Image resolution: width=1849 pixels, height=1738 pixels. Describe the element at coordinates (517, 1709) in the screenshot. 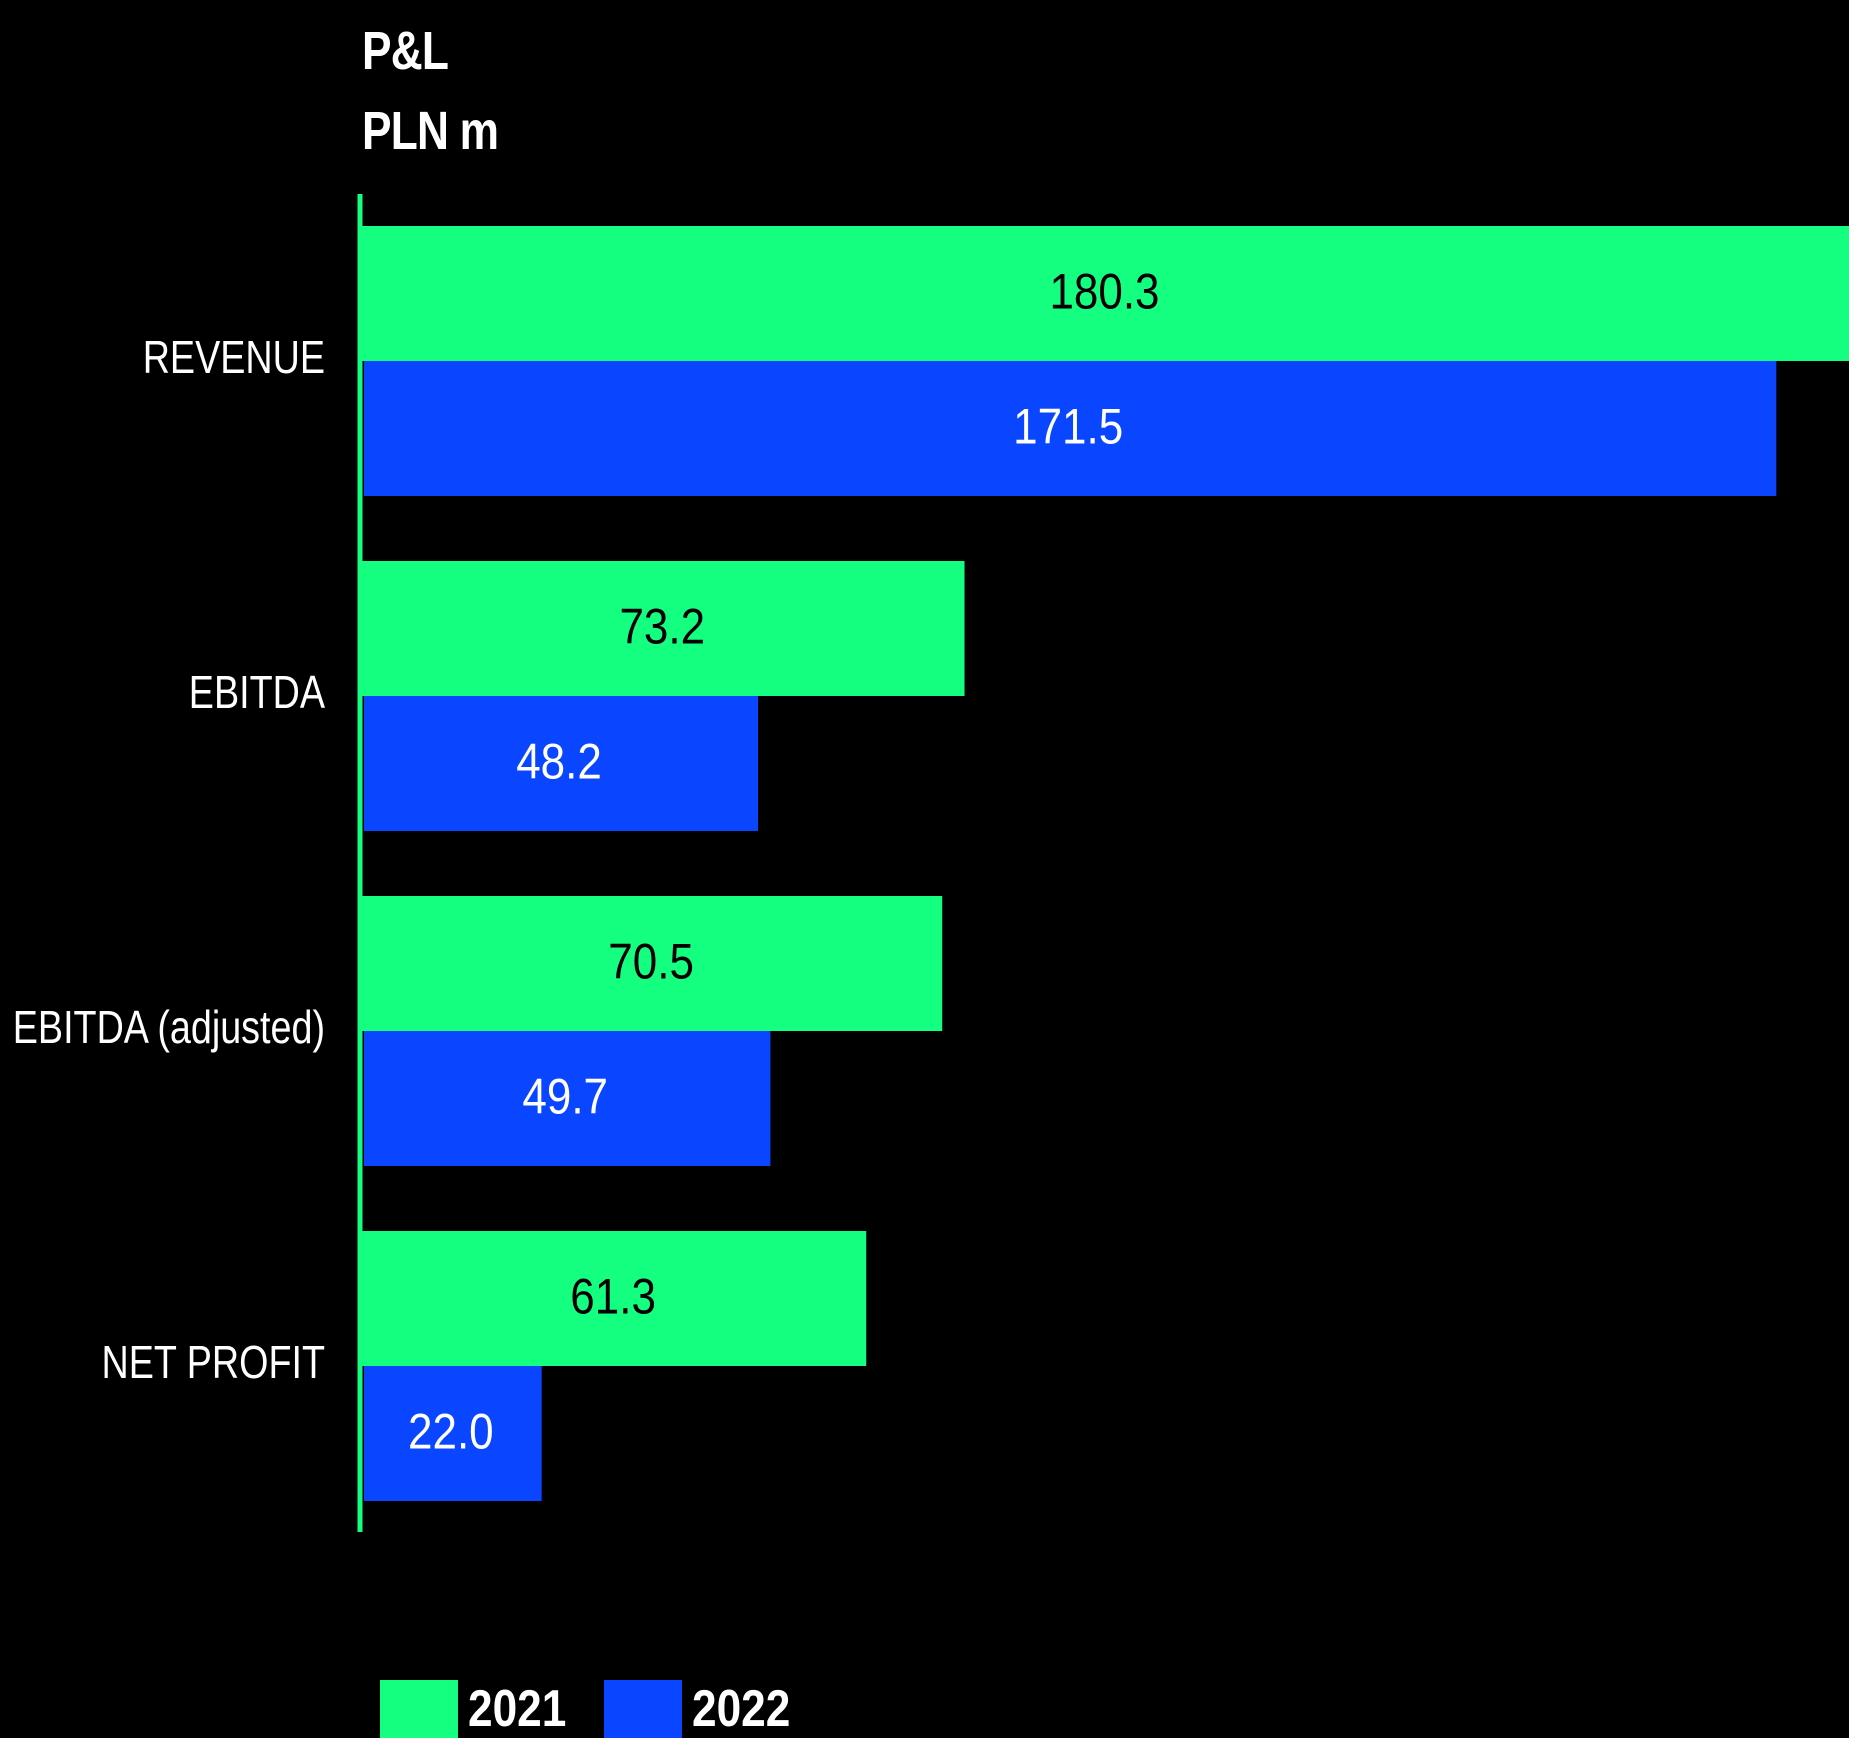

I see `legend-label-2021: 2021` at that location.